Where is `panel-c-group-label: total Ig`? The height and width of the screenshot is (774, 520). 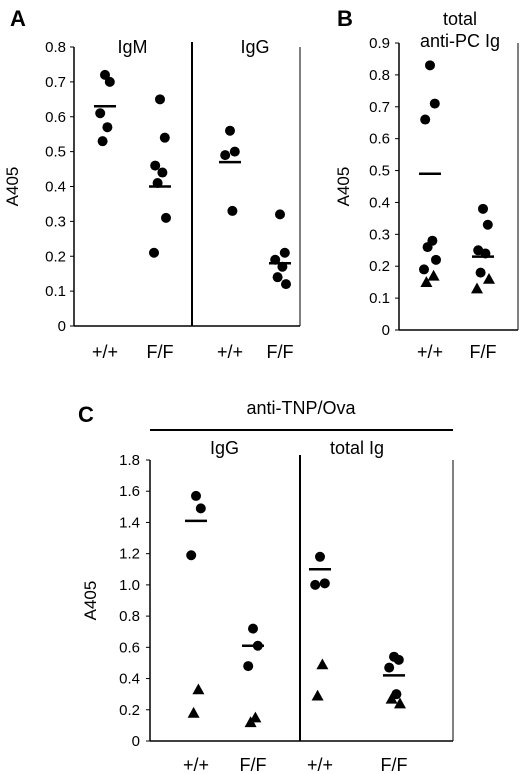 panel-c-group-label: total Ig is located at coordinates (357, 448).